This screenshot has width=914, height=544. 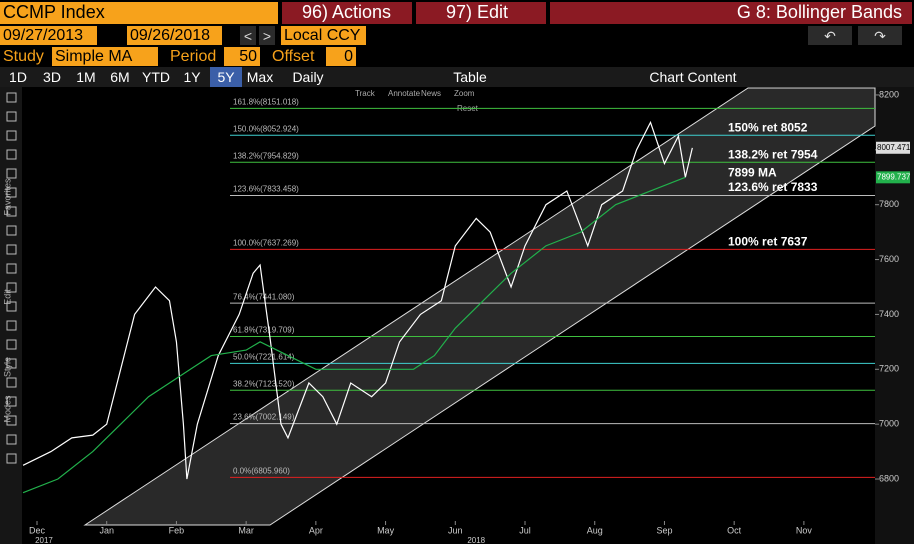 What do you see at coordinates (139, 13) in the screenshot?
I see `ticker: CCMP Index` at bounding box center [139, 13].